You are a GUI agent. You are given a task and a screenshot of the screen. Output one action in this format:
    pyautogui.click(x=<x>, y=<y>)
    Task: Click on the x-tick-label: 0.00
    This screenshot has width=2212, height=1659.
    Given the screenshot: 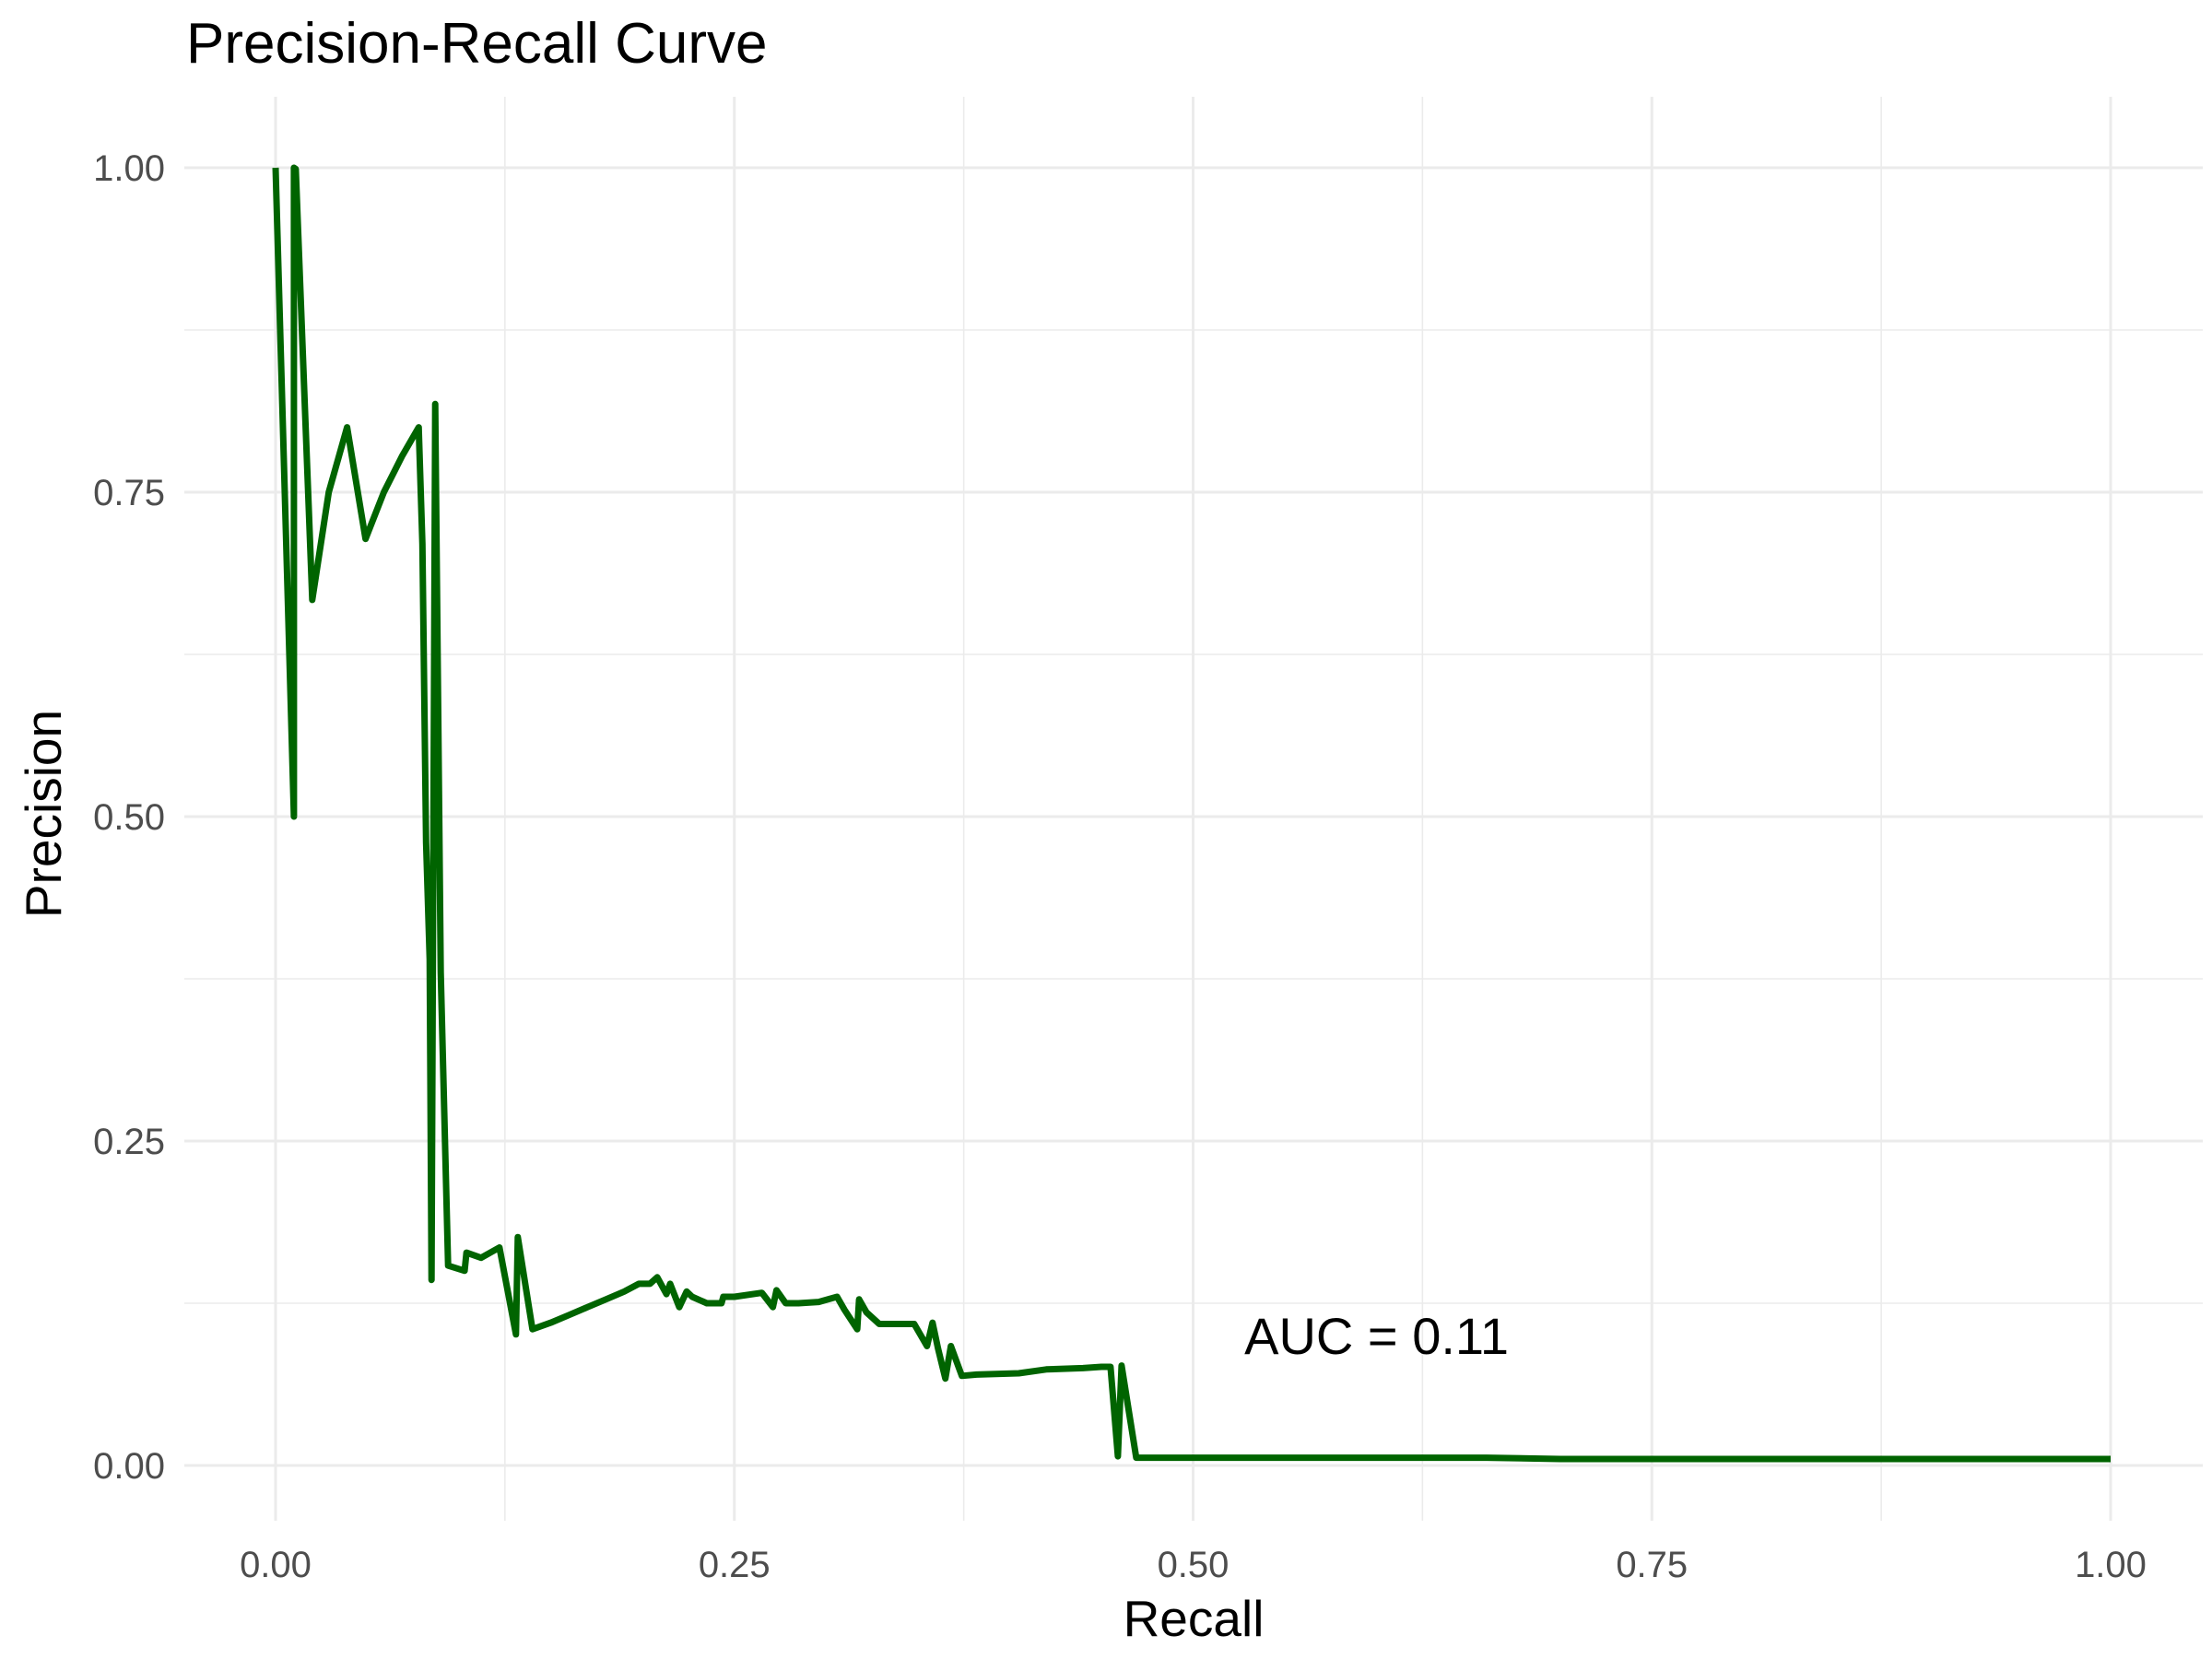 What is the action you would take?
    pyautogui.click(x=276, y=1565)
    